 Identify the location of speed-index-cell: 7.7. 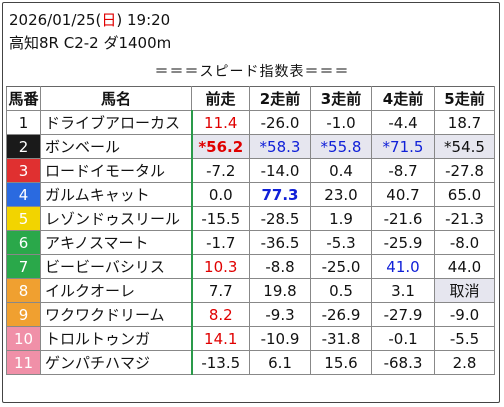
(220, 290).